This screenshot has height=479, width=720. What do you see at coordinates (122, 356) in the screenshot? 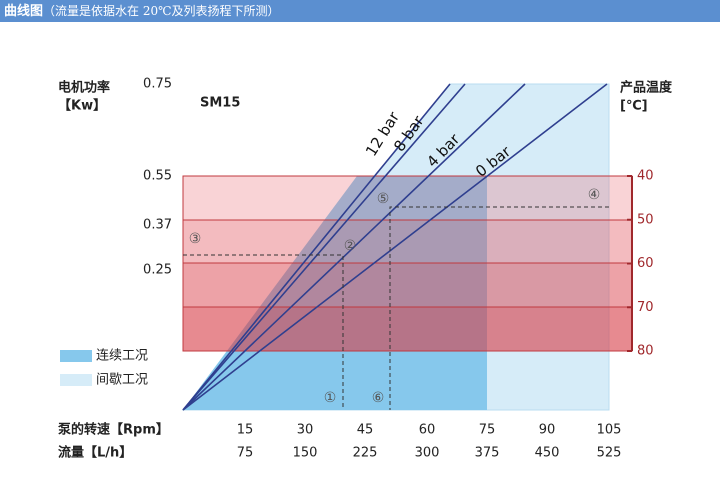
I see `legend-label: 连续工况` at bounding box center [122, 356].